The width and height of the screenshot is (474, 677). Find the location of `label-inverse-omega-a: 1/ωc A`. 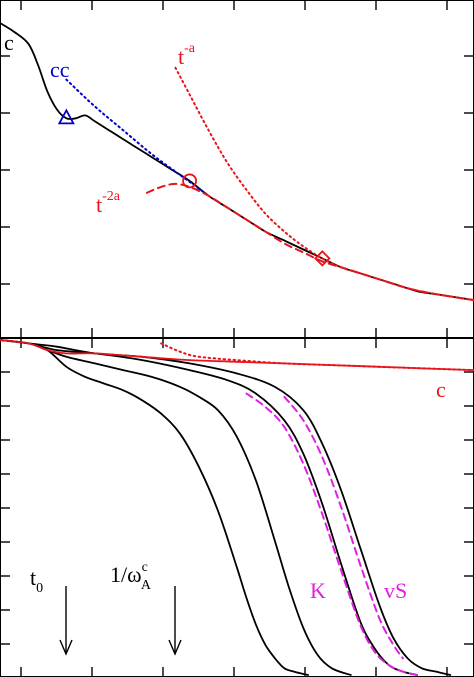

label-inverse-omega-a: 1/ωc A is located at coordinates (131, 576).